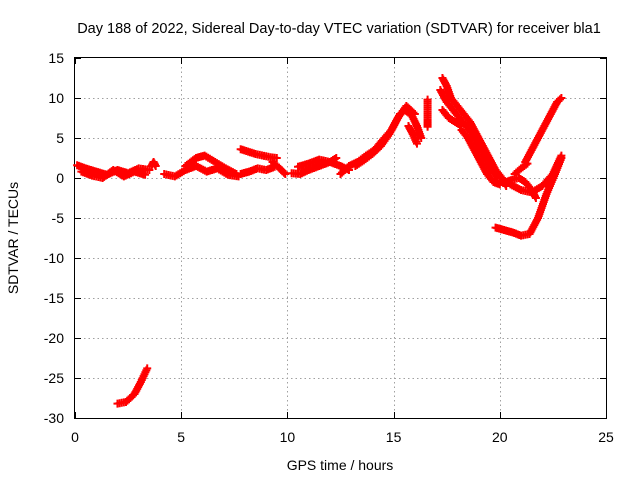  Describe the element at coordinates (54, 418) in the screenshot. I see `y-tick-label: -30` at that location.